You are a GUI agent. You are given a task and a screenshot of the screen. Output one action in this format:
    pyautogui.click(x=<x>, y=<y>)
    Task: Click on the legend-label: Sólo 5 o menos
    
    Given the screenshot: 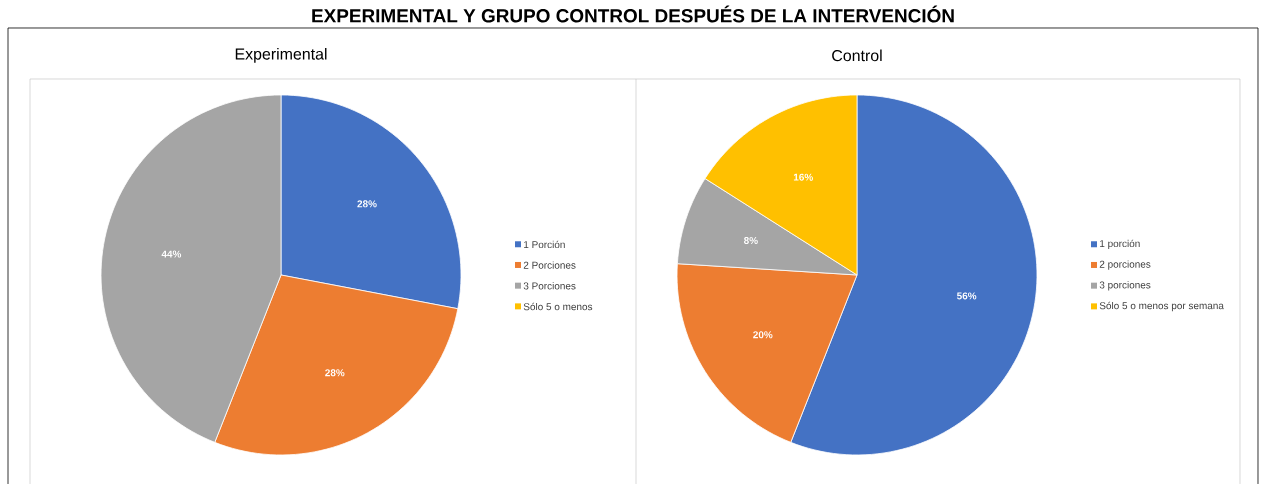 What is the action you would take?
    pyautogui.click(x=558, y=306)
    